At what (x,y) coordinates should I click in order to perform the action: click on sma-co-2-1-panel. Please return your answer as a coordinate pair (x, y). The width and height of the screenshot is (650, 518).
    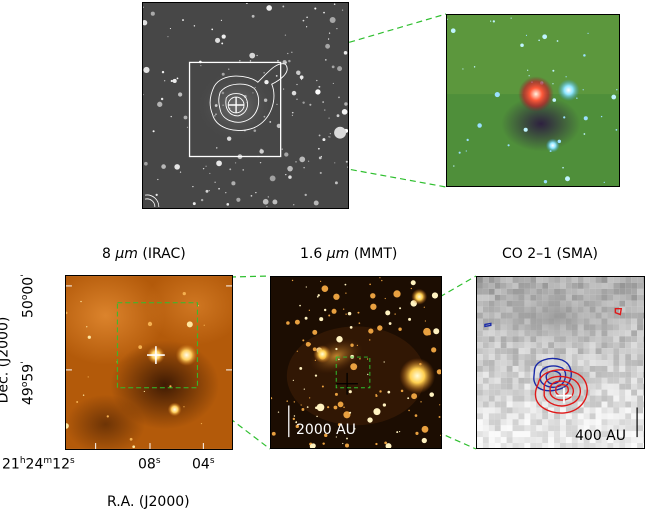
    Looking at the image, I should click on (560, 362).